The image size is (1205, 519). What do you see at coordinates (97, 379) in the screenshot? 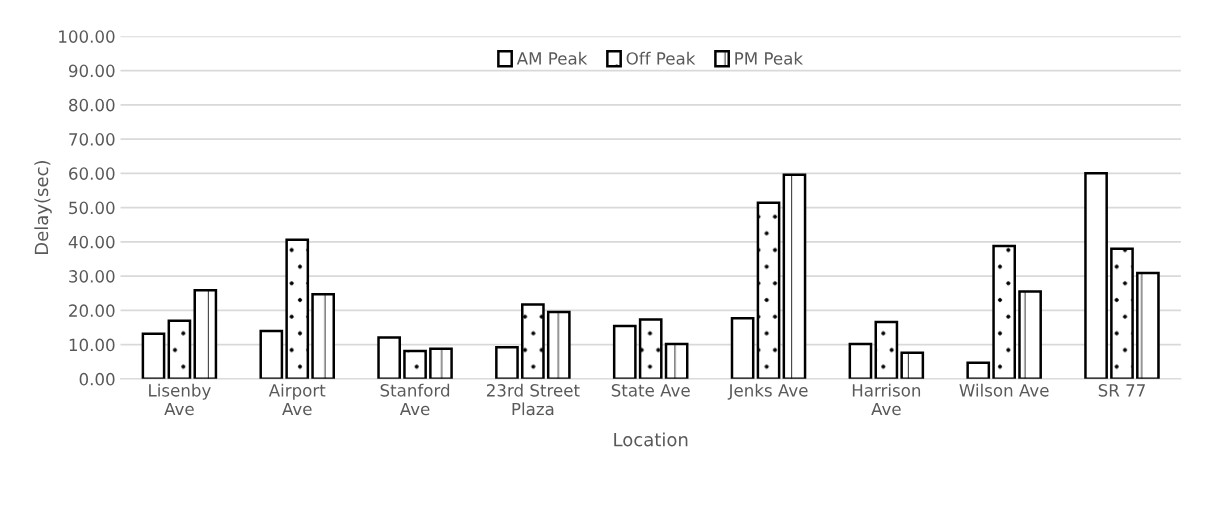
I see `y-tick-label: 0.00` at bounding box center [97, 379].